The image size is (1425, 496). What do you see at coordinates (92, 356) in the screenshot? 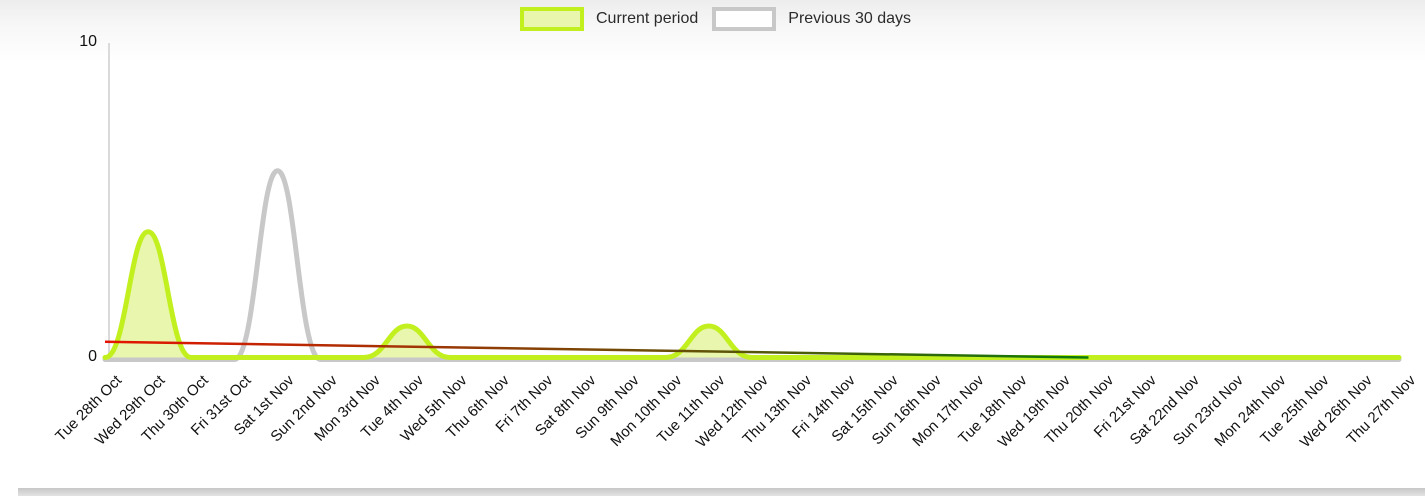
I see `y-tick-label: 0` at bounding box center [92, 356].